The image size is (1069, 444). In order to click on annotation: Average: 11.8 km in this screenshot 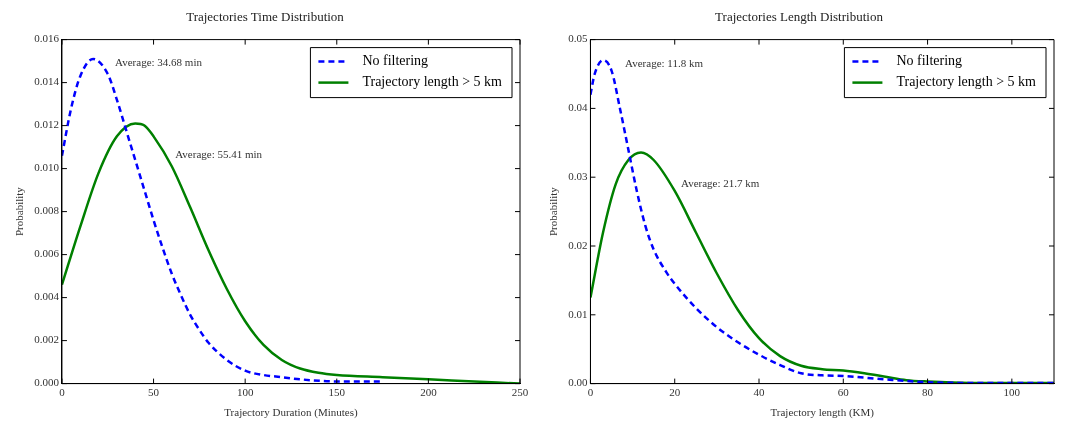, I will do `click(664, 63)`.